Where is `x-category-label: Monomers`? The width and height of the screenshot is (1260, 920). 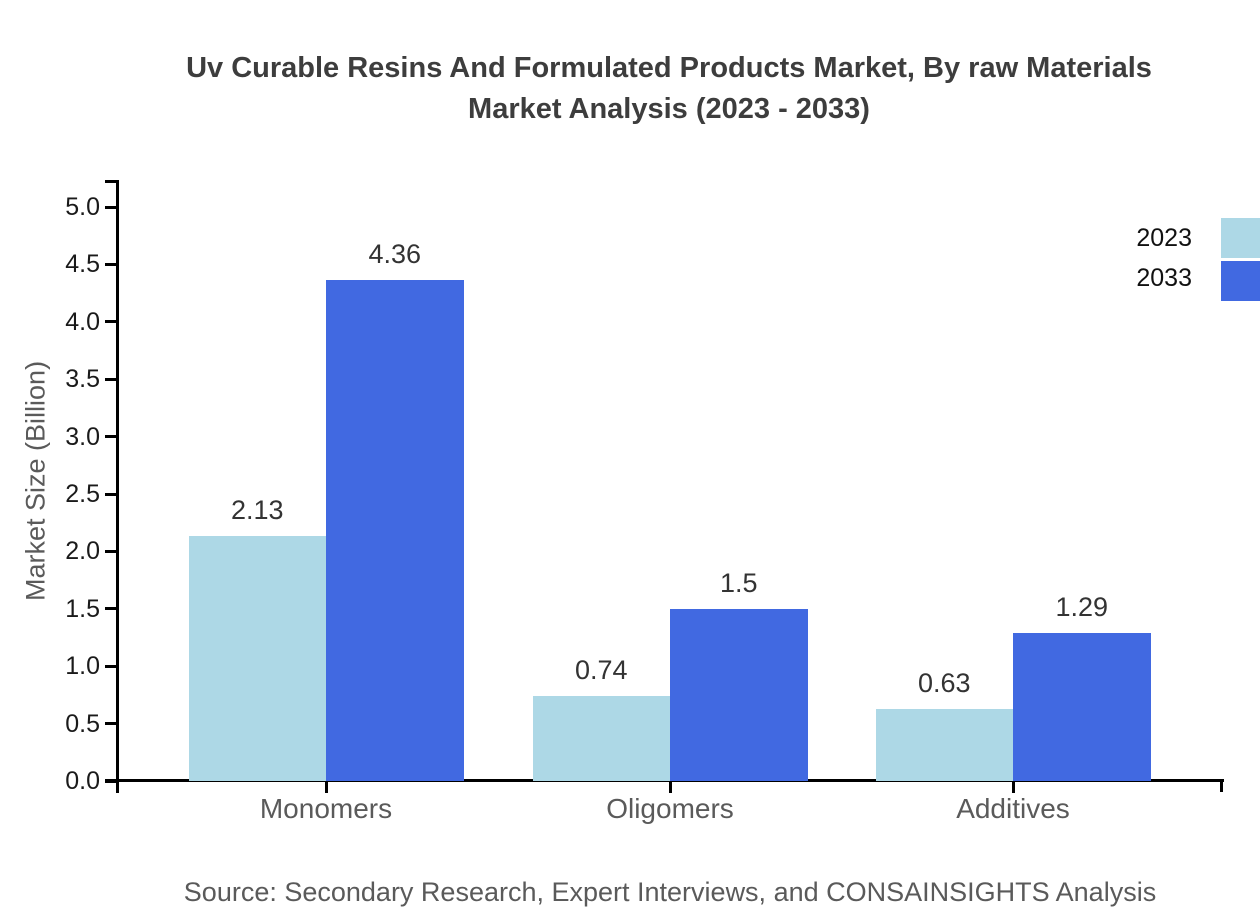 x-category-label: Monomers is located at coordinates (326, 808).